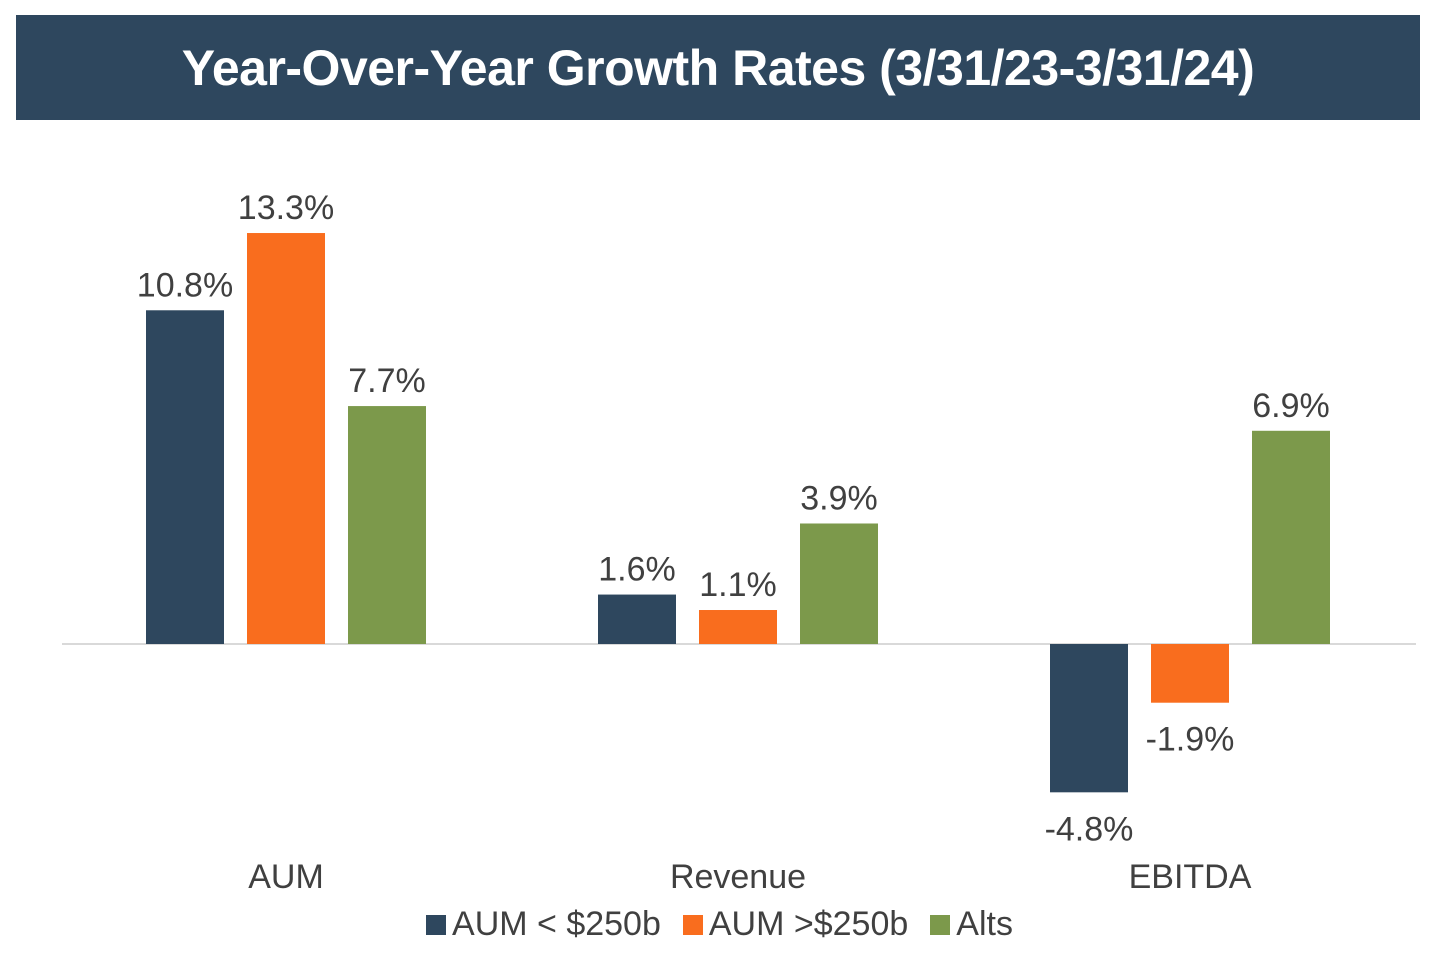  I want to click on legend-label: AUM >$250b, so click(808, 924).